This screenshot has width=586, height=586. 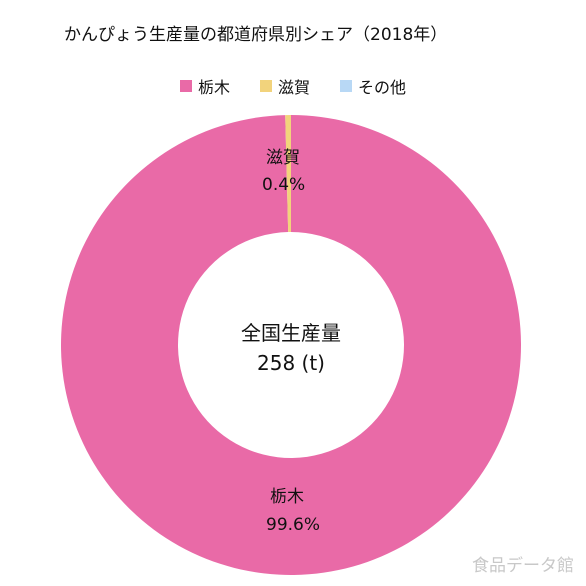 I want to click on slice-value-label-tochigi: 99.6%, so click(x=293, y=525).